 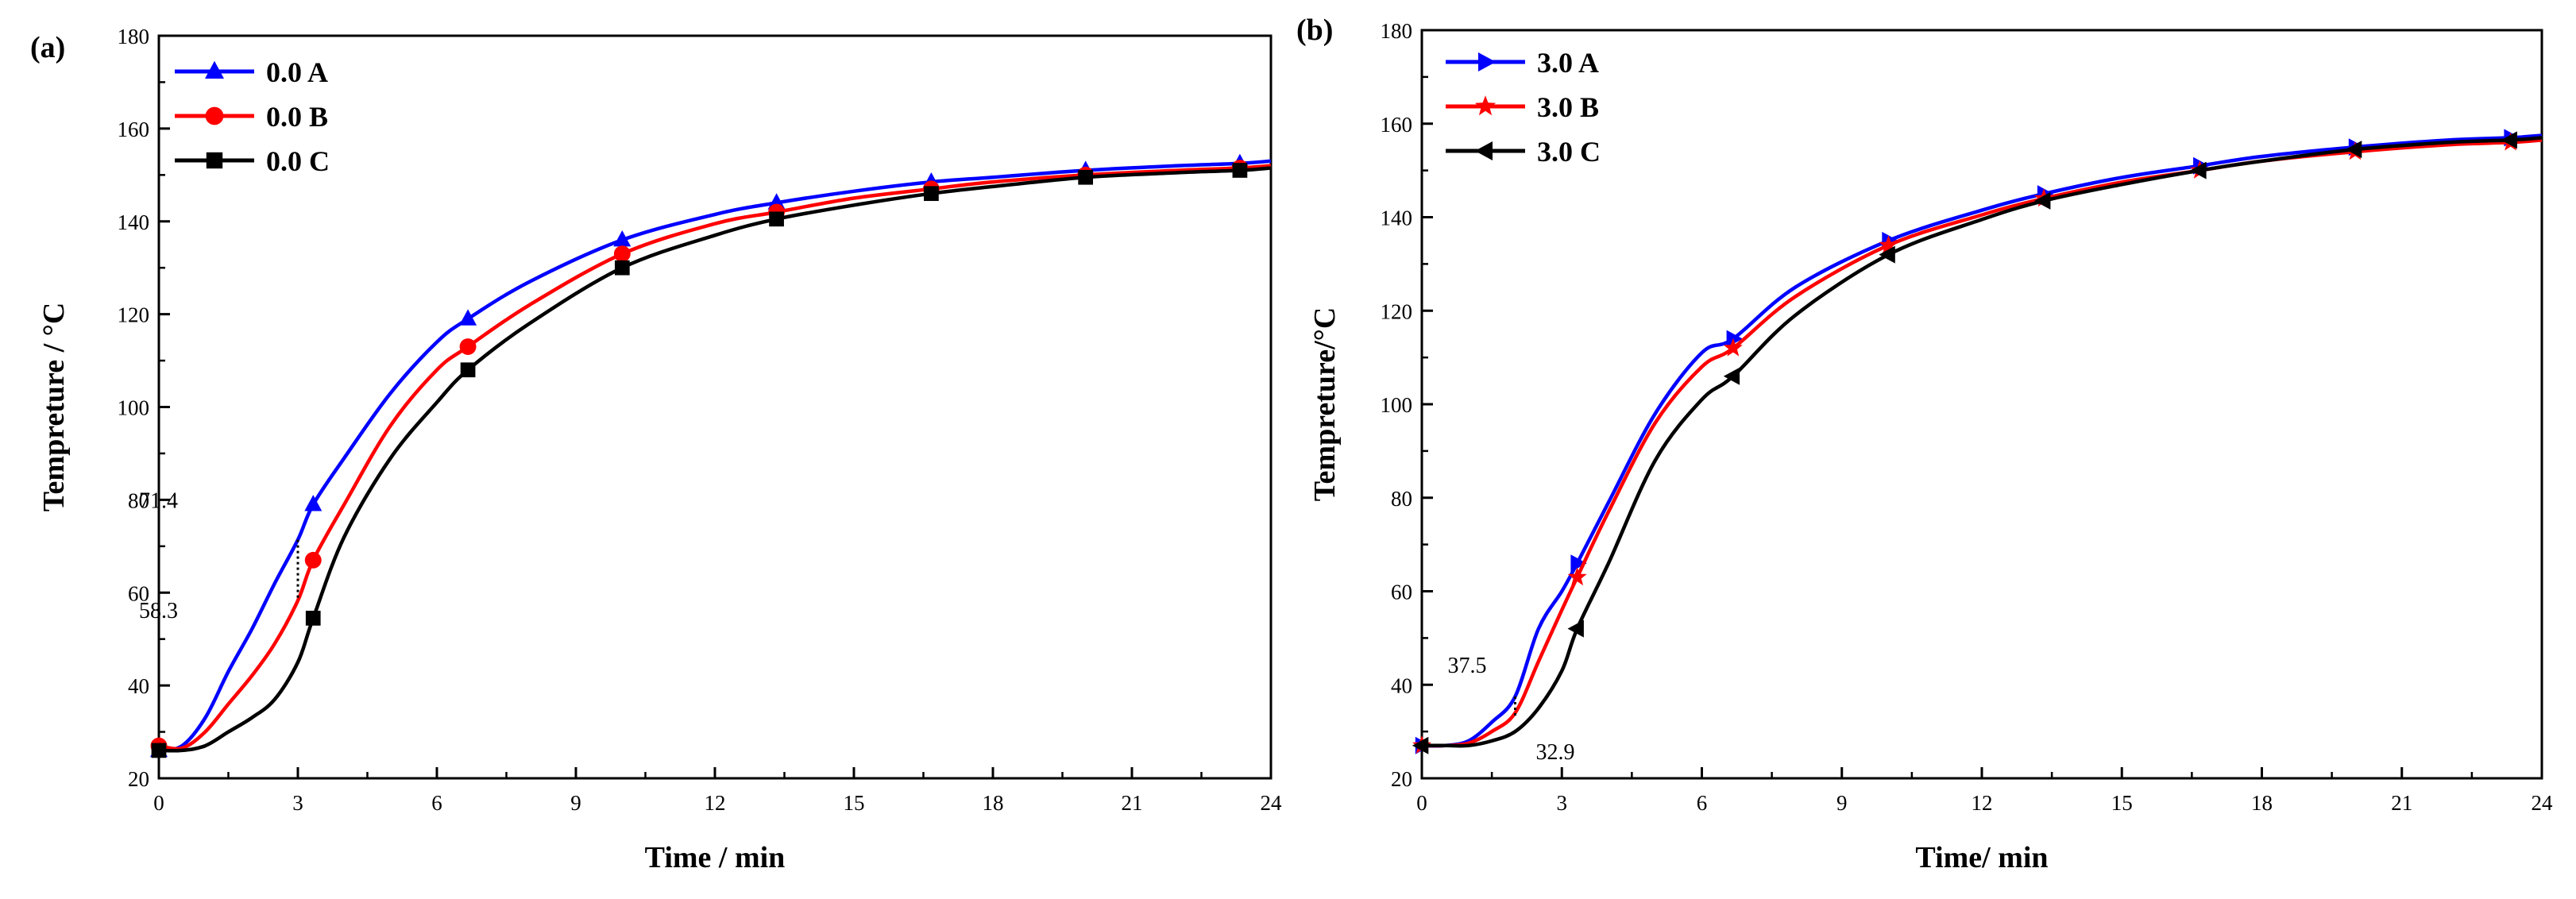 I want to click on legend-label: 0.0 B, so click(x=297, y=117).